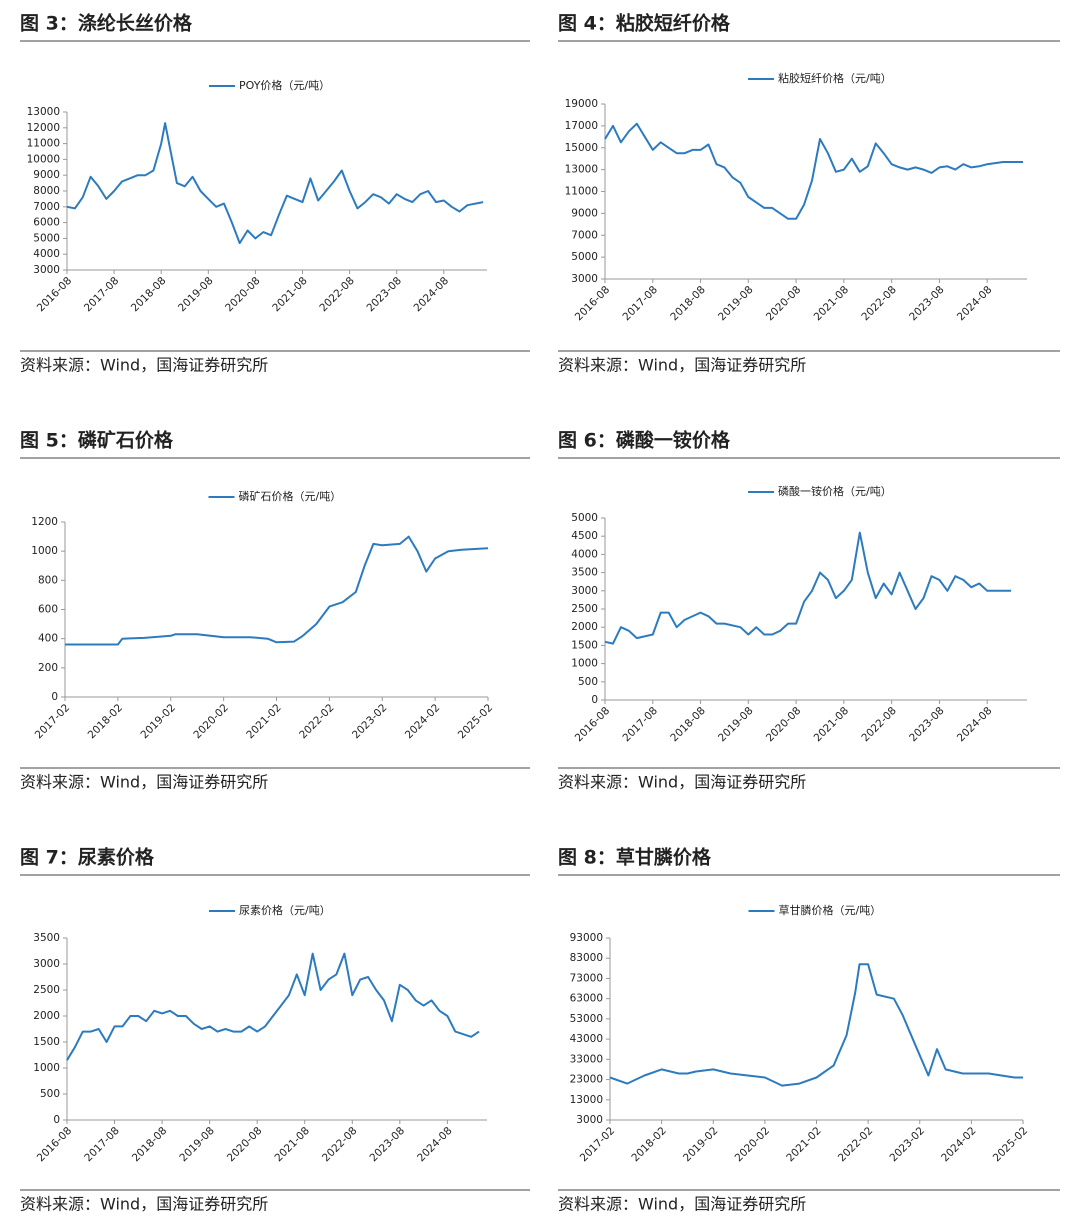 This screenshot has width=1080, height=1231. I want to click on y-tick-label: 63000, so click(586, 999).